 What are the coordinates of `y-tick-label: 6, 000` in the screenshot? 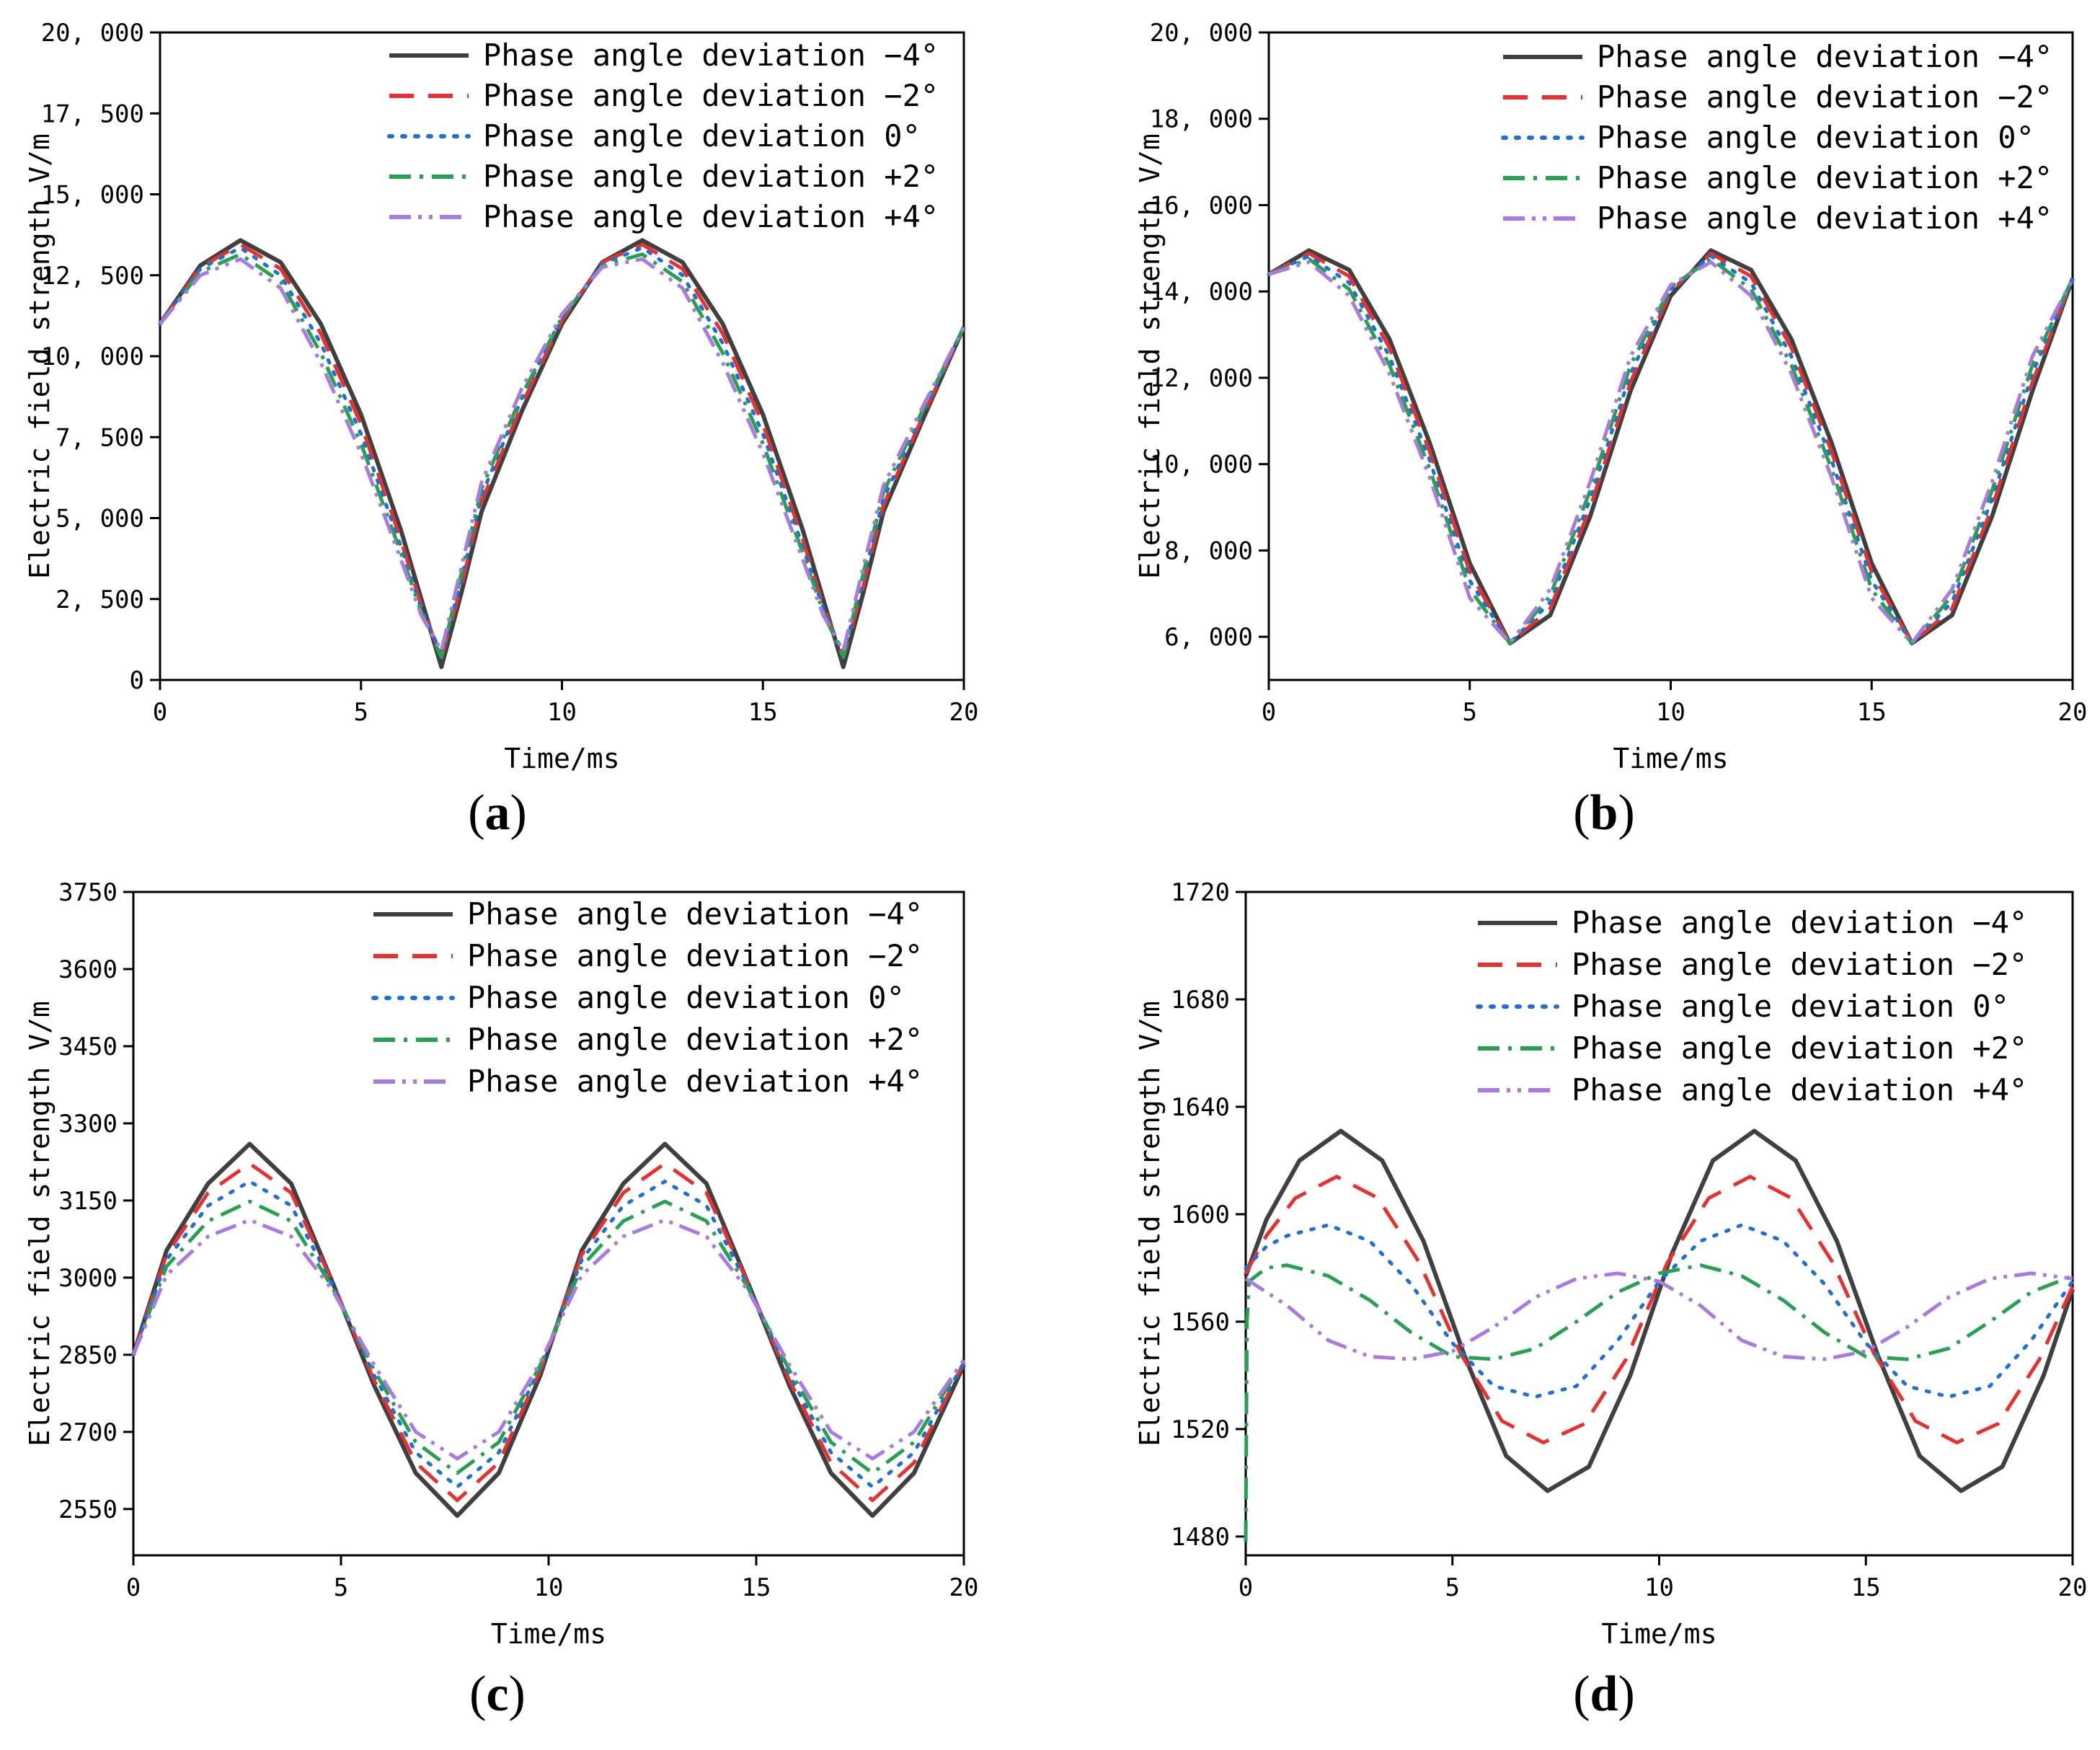 It's located at (1209, 637).